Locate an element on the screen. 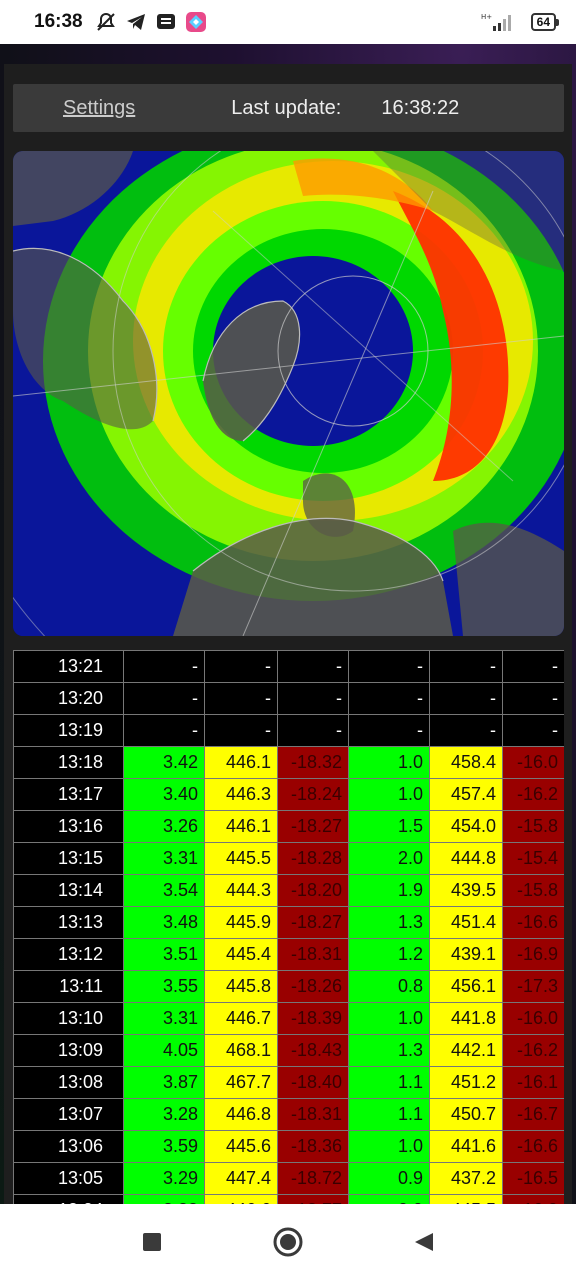 Image resolution: width=576 pixels, height=1280 pixels. table-row: 13:06 3.59 445.6 -18.36 1.0 441.6 -16.6 is located at coordinates (288, 1146).